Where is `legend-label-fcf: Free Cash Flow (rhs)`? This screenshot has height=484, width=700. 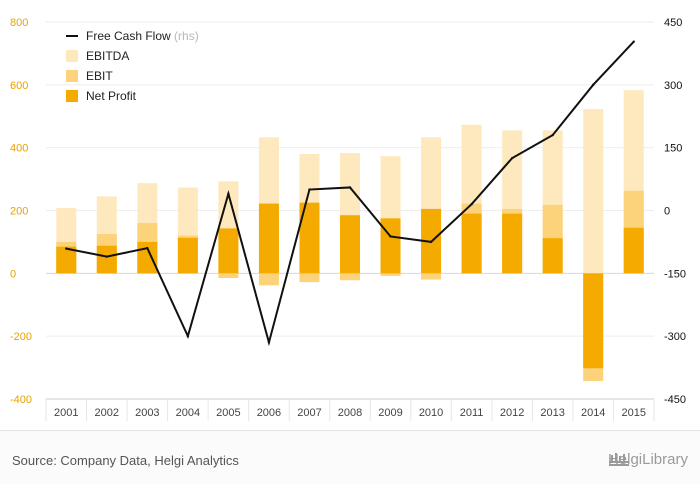
legend-label-fcf: Free Cash Flow (rhs) is located at coordinates (142, 36).